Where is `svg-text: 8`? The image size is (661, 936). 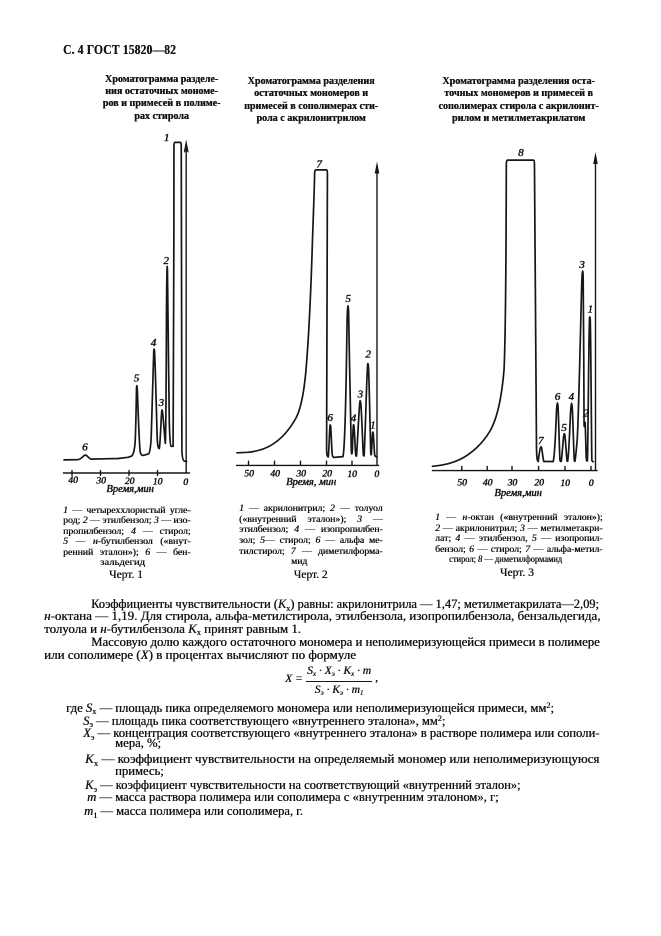 svg-text: 8 is located at coordinates (521, 153).